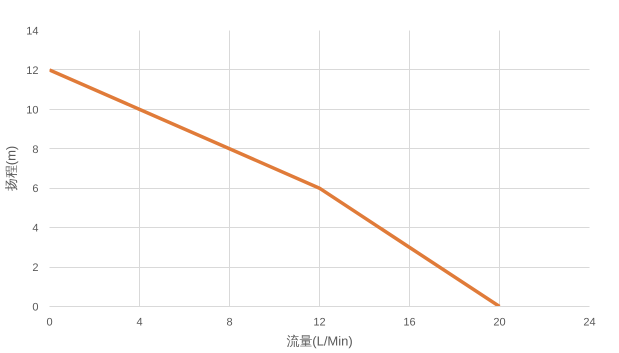  Describe the element at coordinates (32, 32) in the screenshot. I see `y-tick-label: 14` at that location.